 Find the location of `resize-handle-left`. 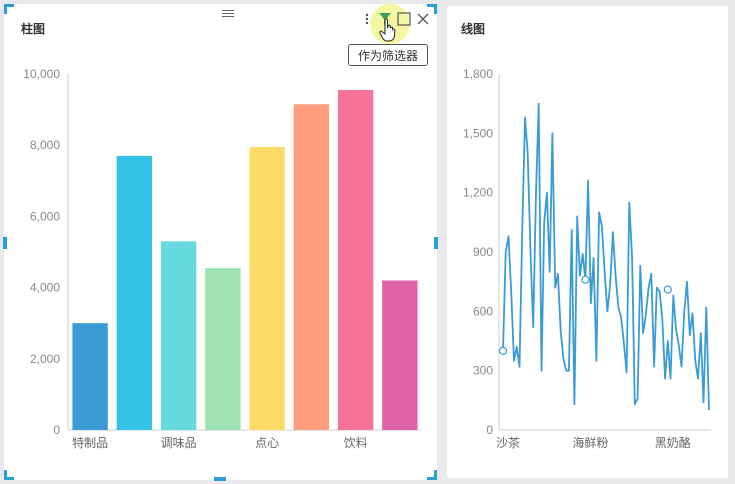

resize-handle-left is located at coordinates (5, 243).